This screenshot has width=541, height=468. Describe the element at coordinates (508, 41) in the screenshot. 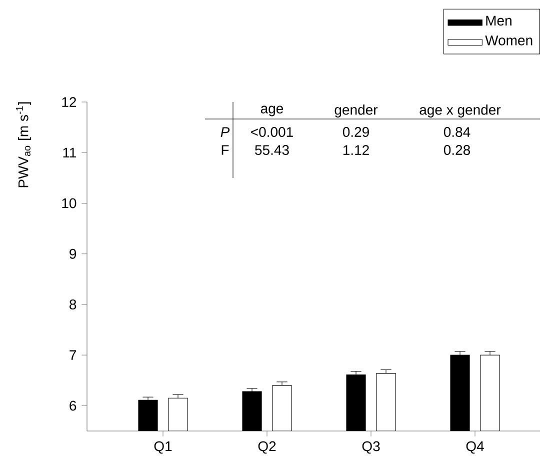

I see `legend-label: Women` at that location.